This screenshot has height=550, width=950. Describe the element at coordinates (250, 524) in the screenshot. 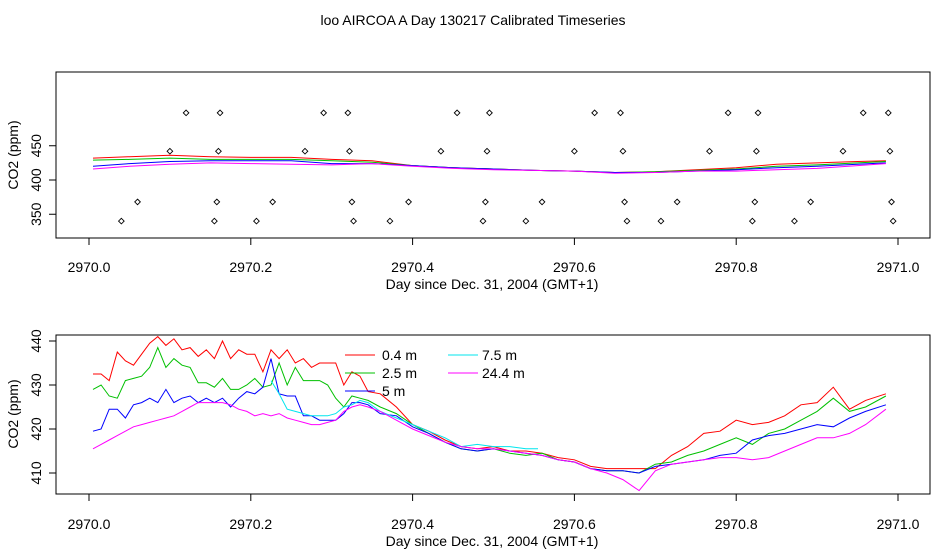

I see `bottom-x-tick-label: 2970.2` at that location.